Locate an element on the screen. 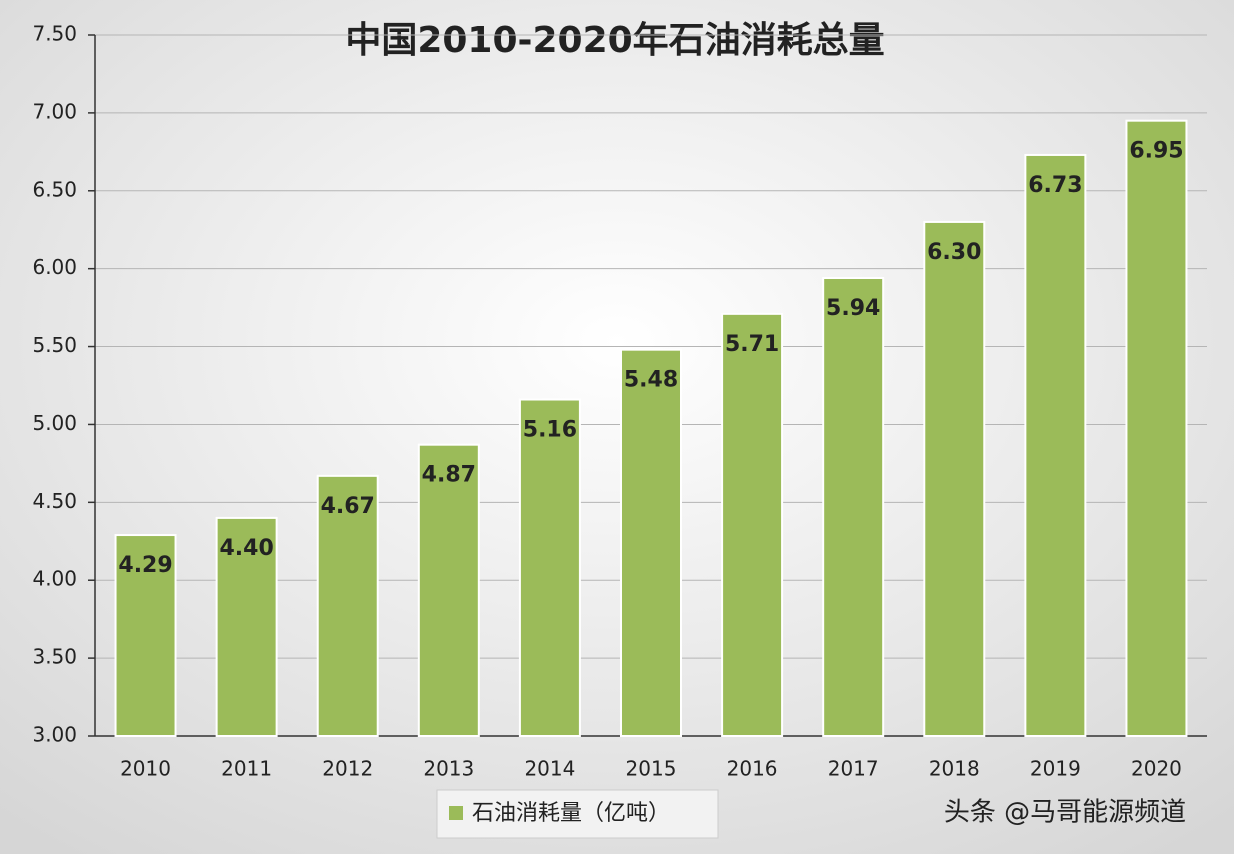 This screenshot has width=1234, height=854. y-tick-label: 6.00 is located at coordinates (54, 267).